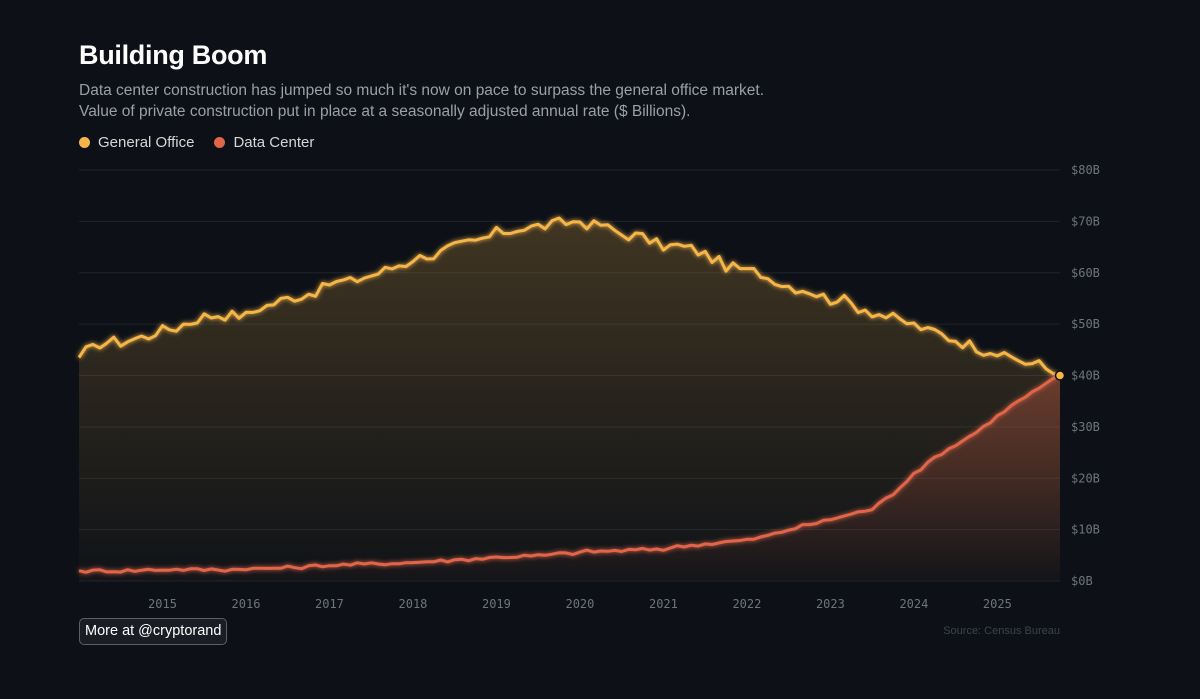  Describe the element at coordinates (173, 55) in the screenshot. I see `chart-title: Building Boom` at that location.